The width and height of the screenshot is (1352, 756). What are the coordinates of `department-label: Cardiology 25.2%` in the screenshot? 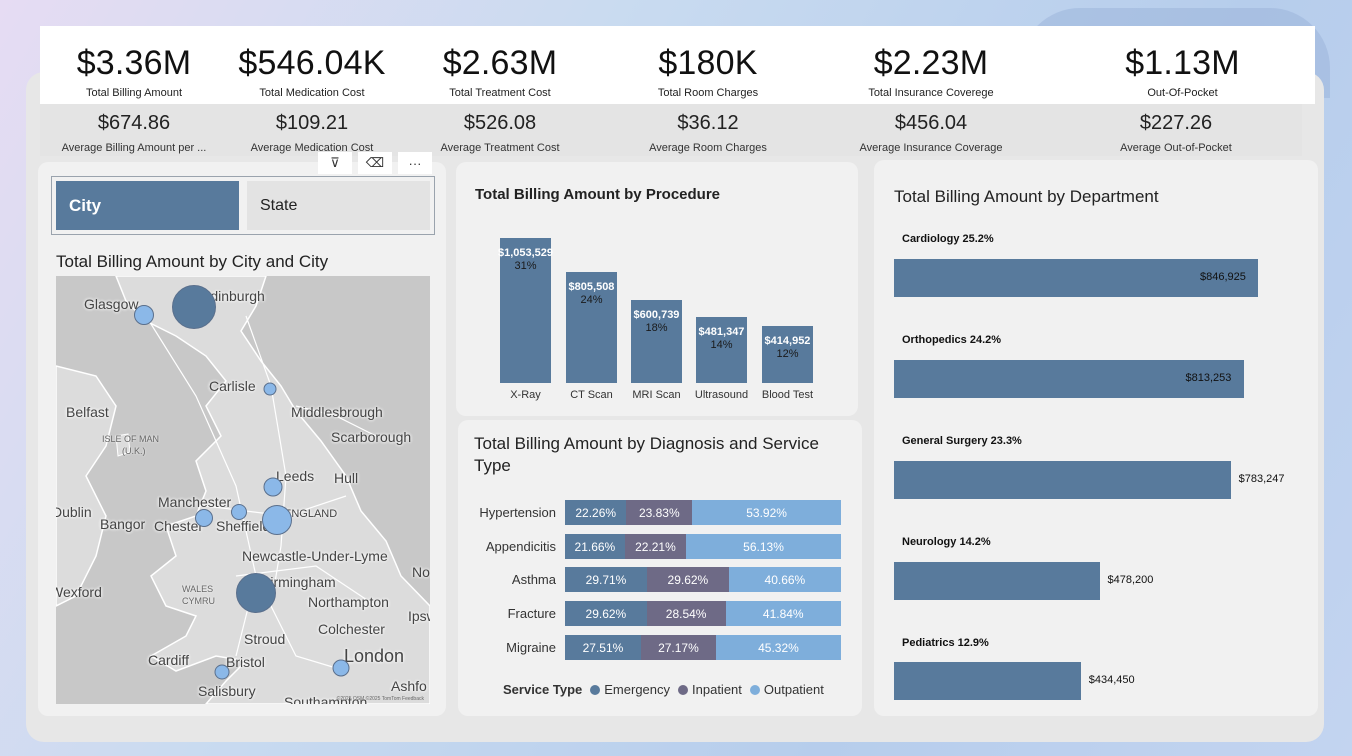 It's located at (948, 239).